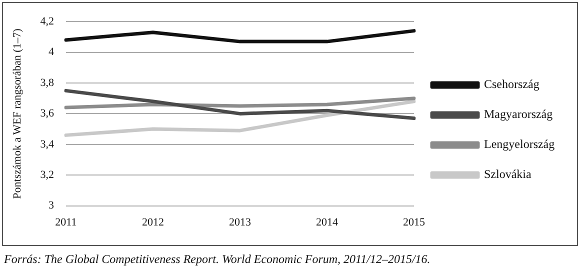  What do you see at coordinates (51, 52) in the screenshot?
I see `y-tick-label: 4` at bounding box center [51, 52].